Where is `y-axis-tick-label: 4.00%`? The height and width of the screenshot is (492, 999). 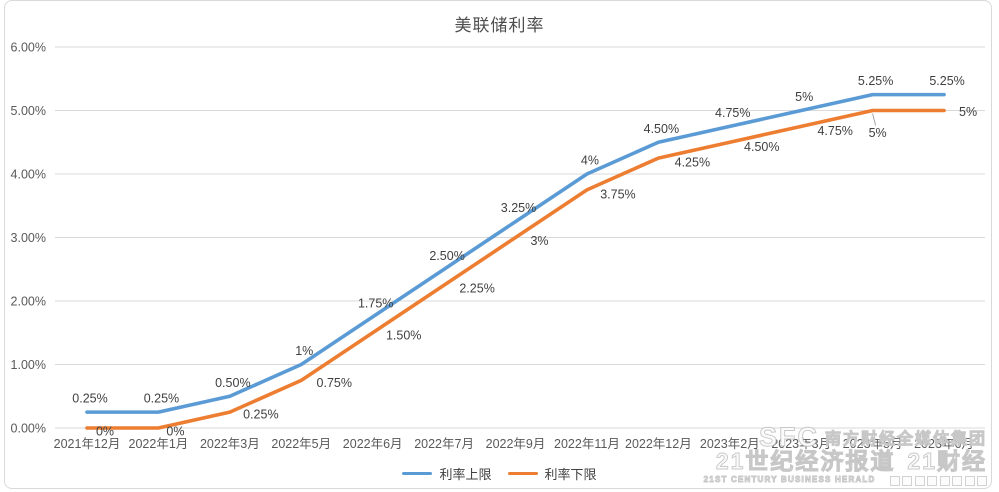 y-axis-tick-label: 4.00% is located at coordinates (28, 175).